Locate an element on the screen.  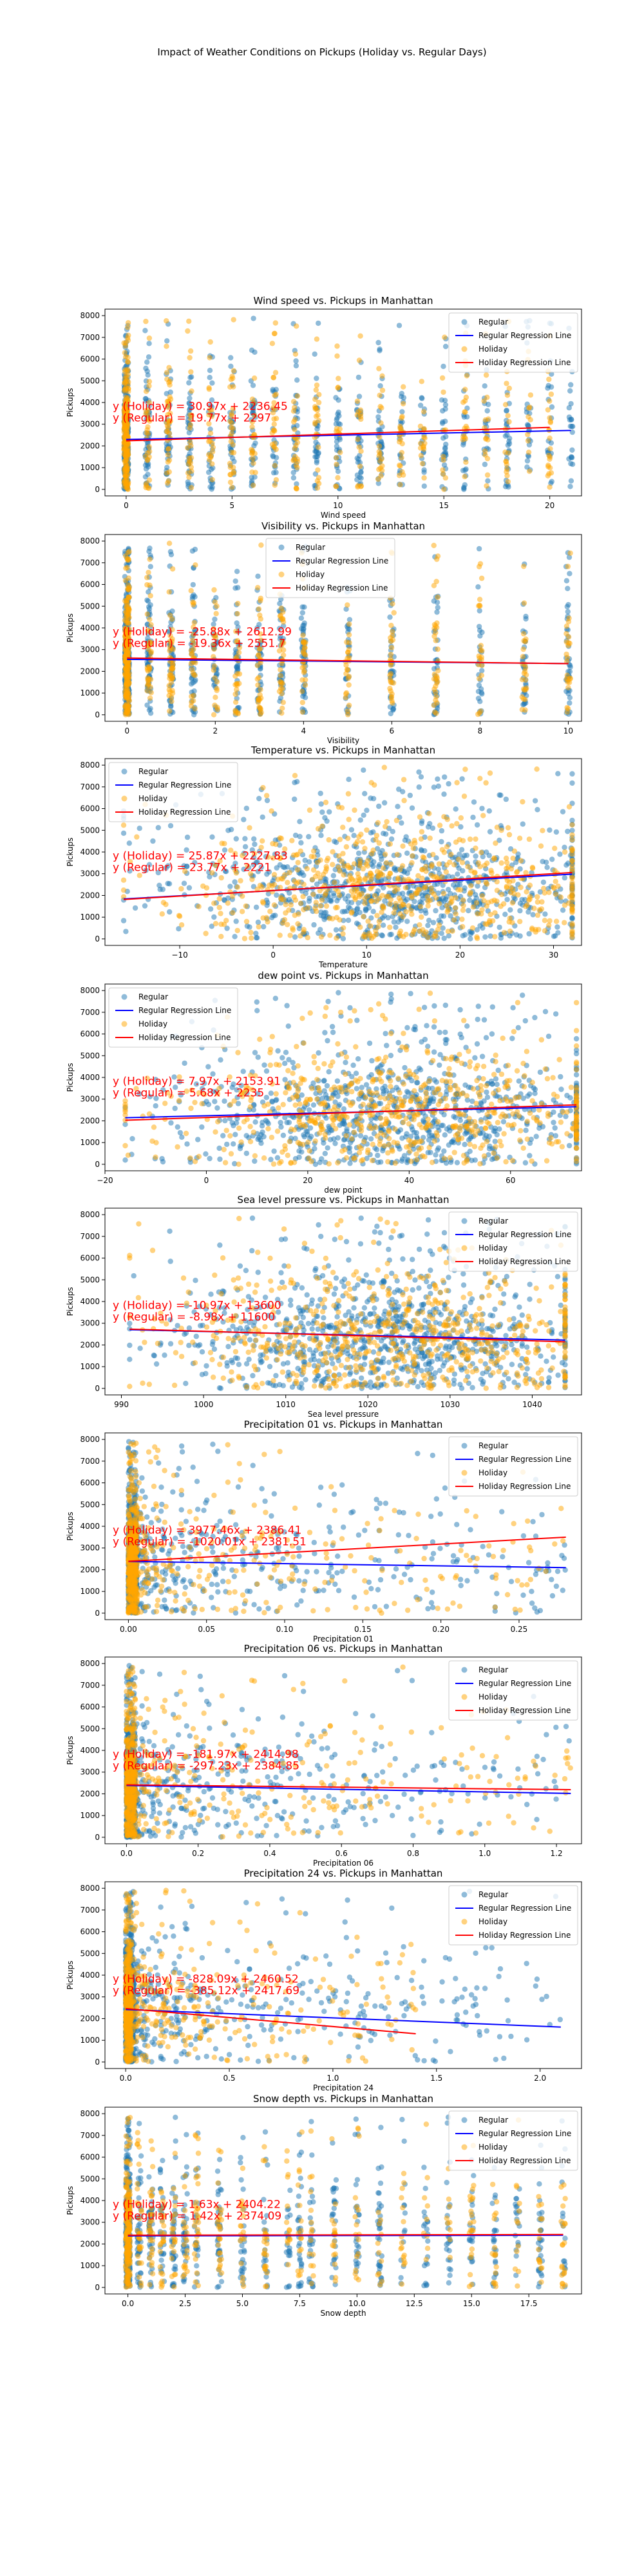
x-tick-label: 2 is located at coordinates (215, 730).